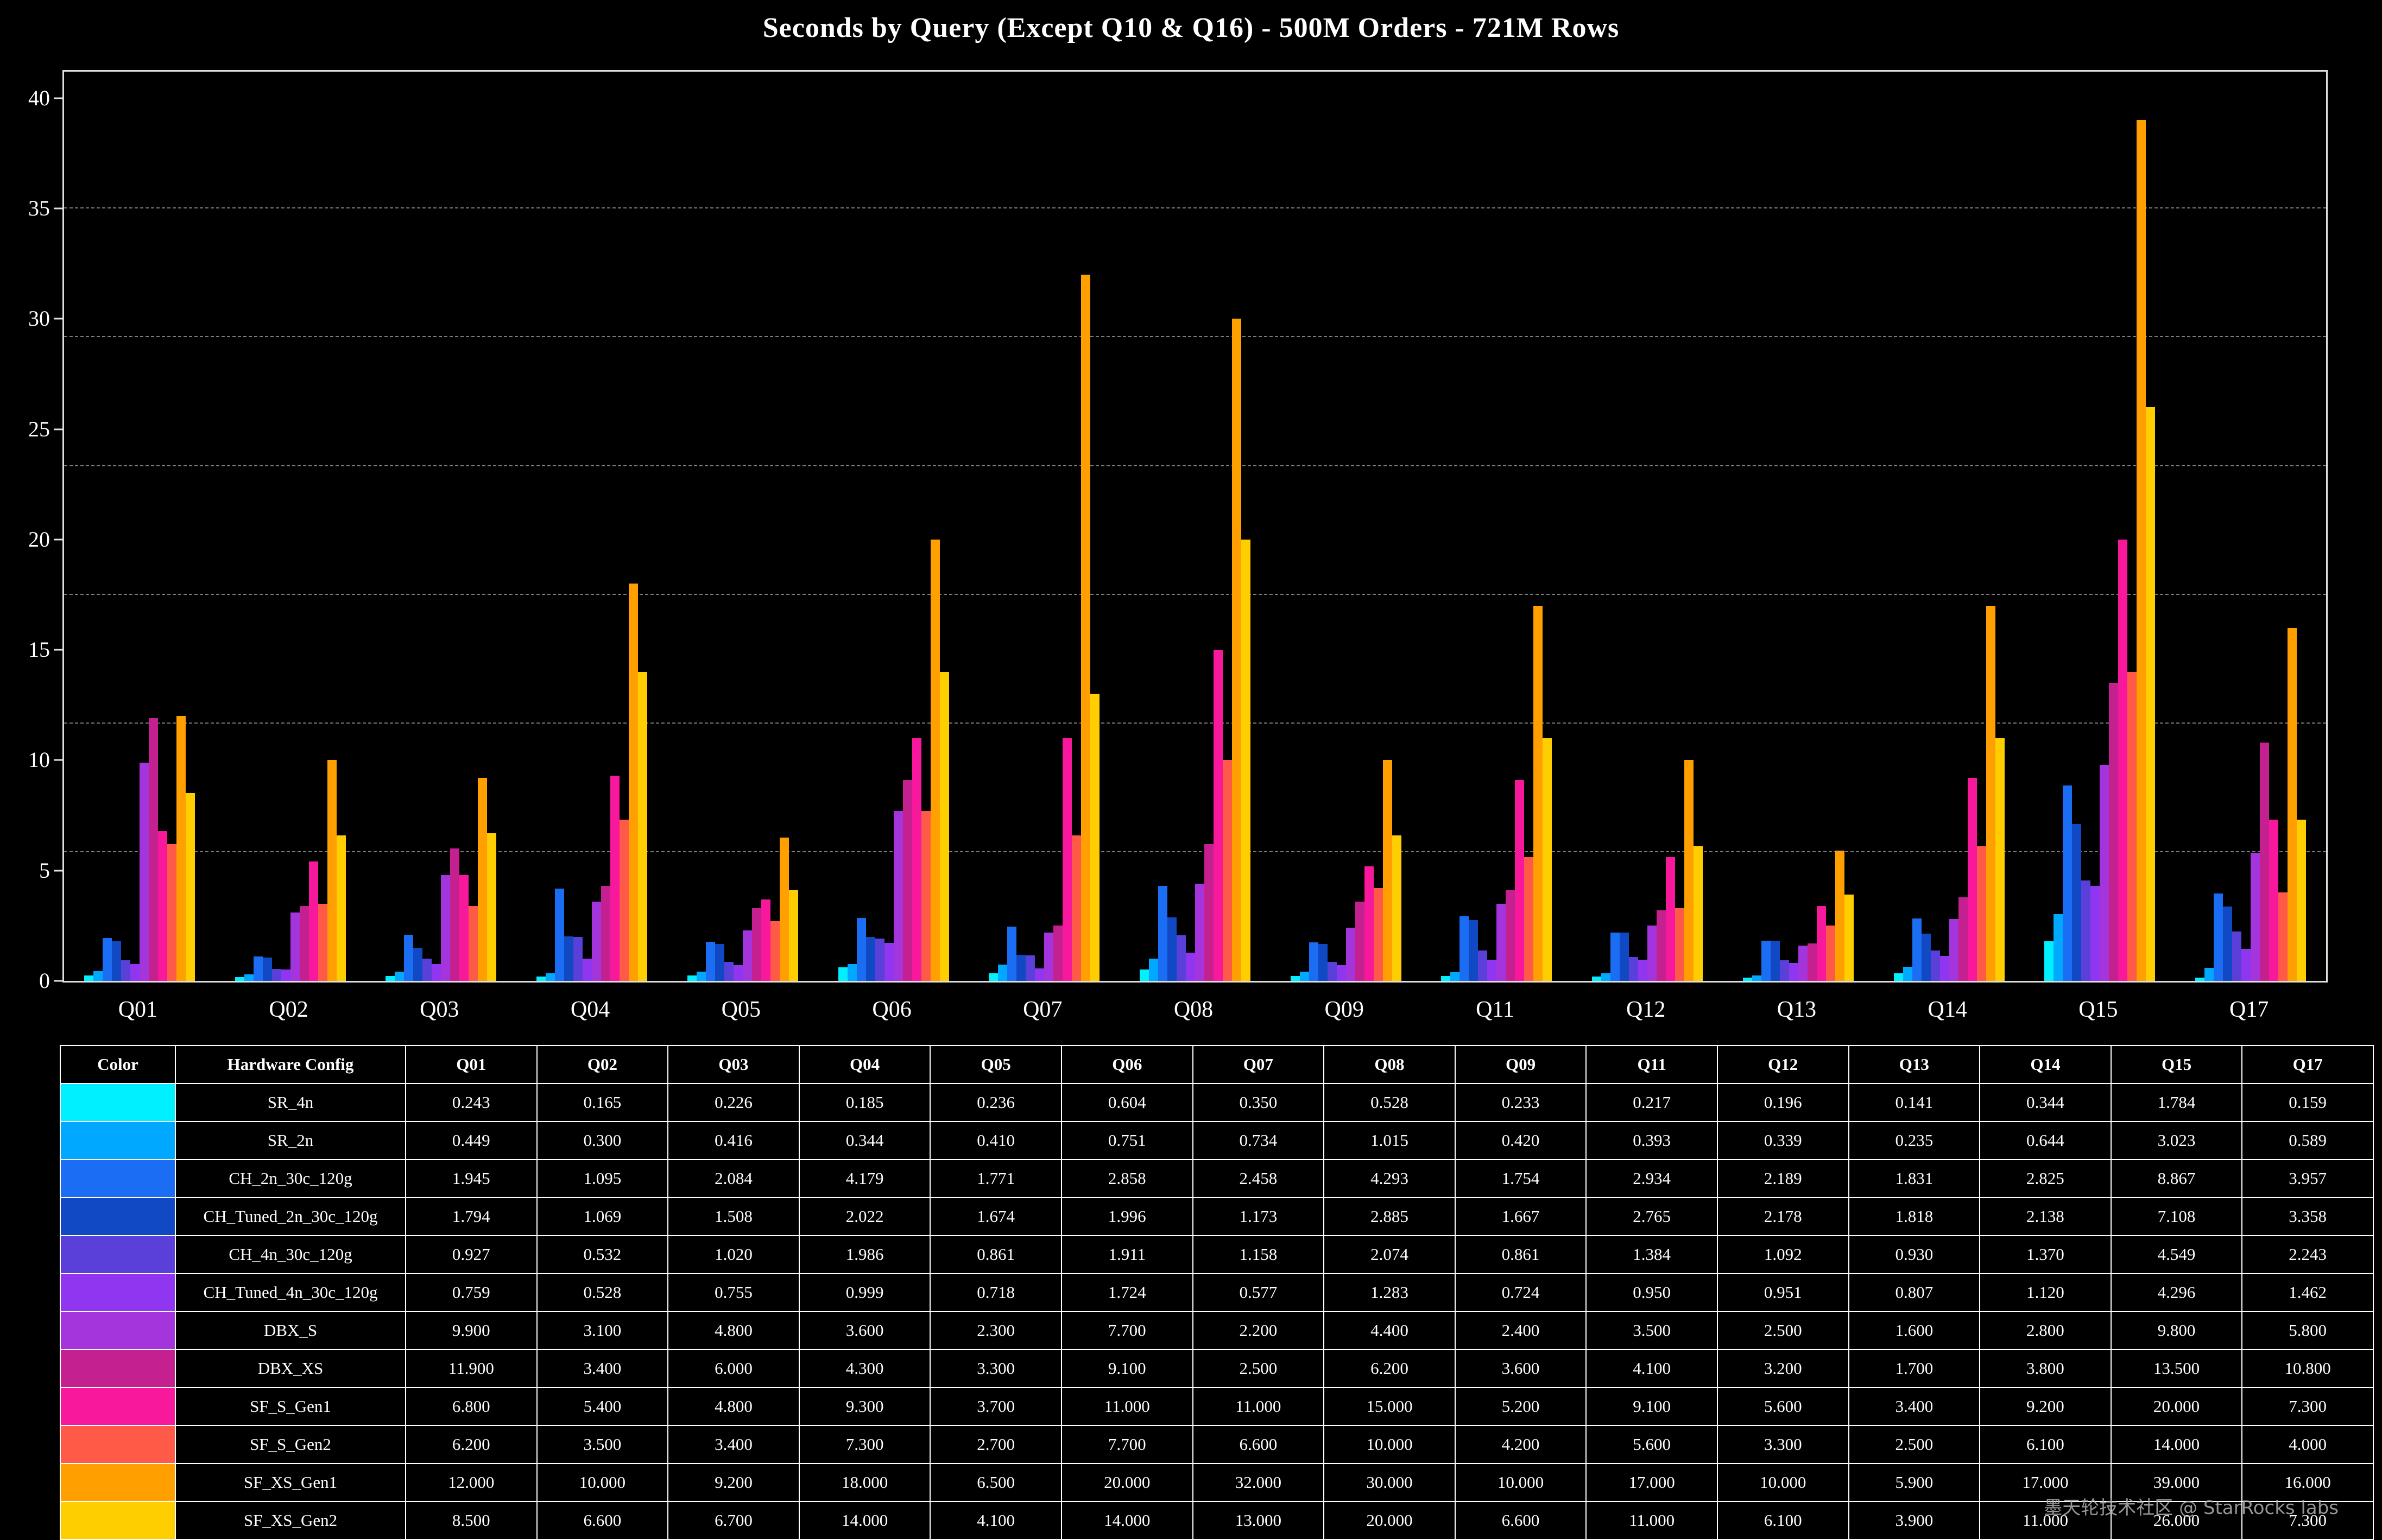 This screenshot has width=2382, height=1540. I want to click on bar-CH_4n_30c_120g-Q01, so click(125, 970).